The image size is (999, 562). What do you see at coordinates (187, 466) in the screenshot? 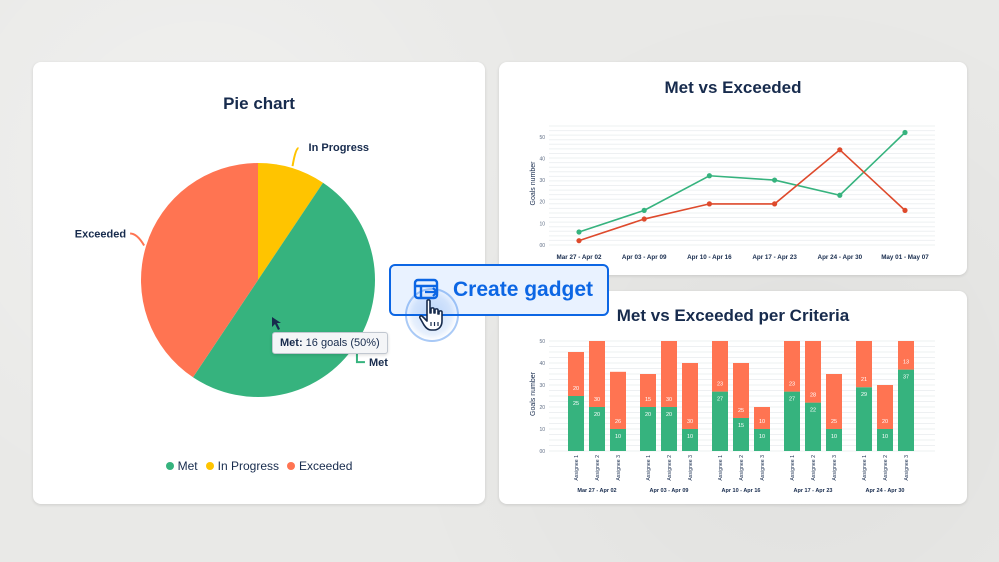
I see `legend-label-met: Met` at bounding box center [187, 466].